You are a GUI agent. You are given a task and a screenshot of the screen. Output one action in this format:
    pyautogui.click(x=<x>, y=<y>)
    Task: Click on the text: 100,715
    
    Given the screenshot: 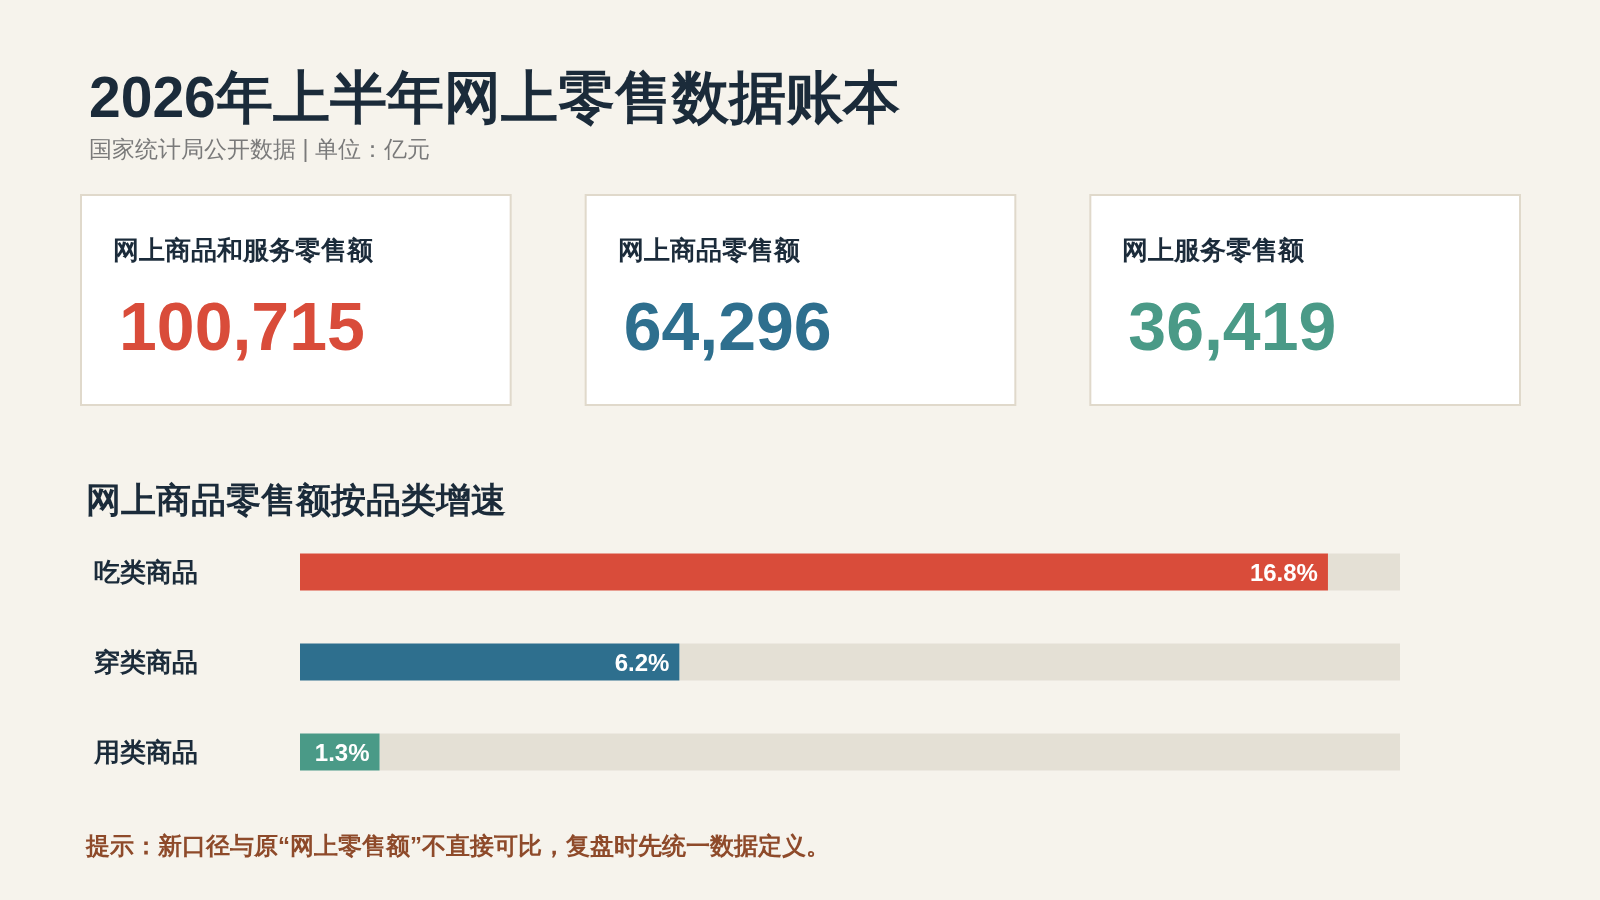 What is the action you would take?
    pyautogui.click(x=242, y=326)
    